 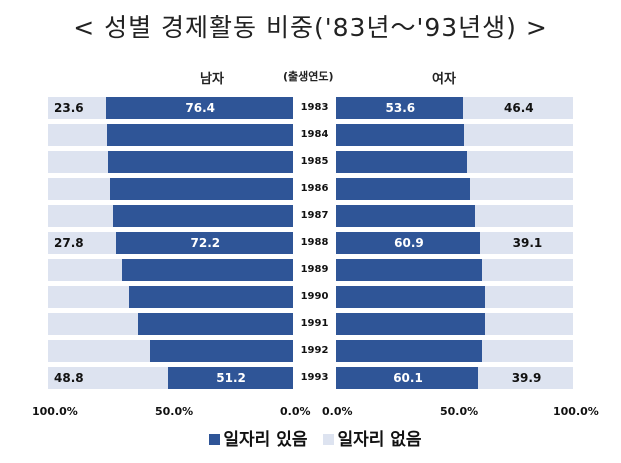 I want to click on female-tick: 0.0%, so click(x=337, y=411).